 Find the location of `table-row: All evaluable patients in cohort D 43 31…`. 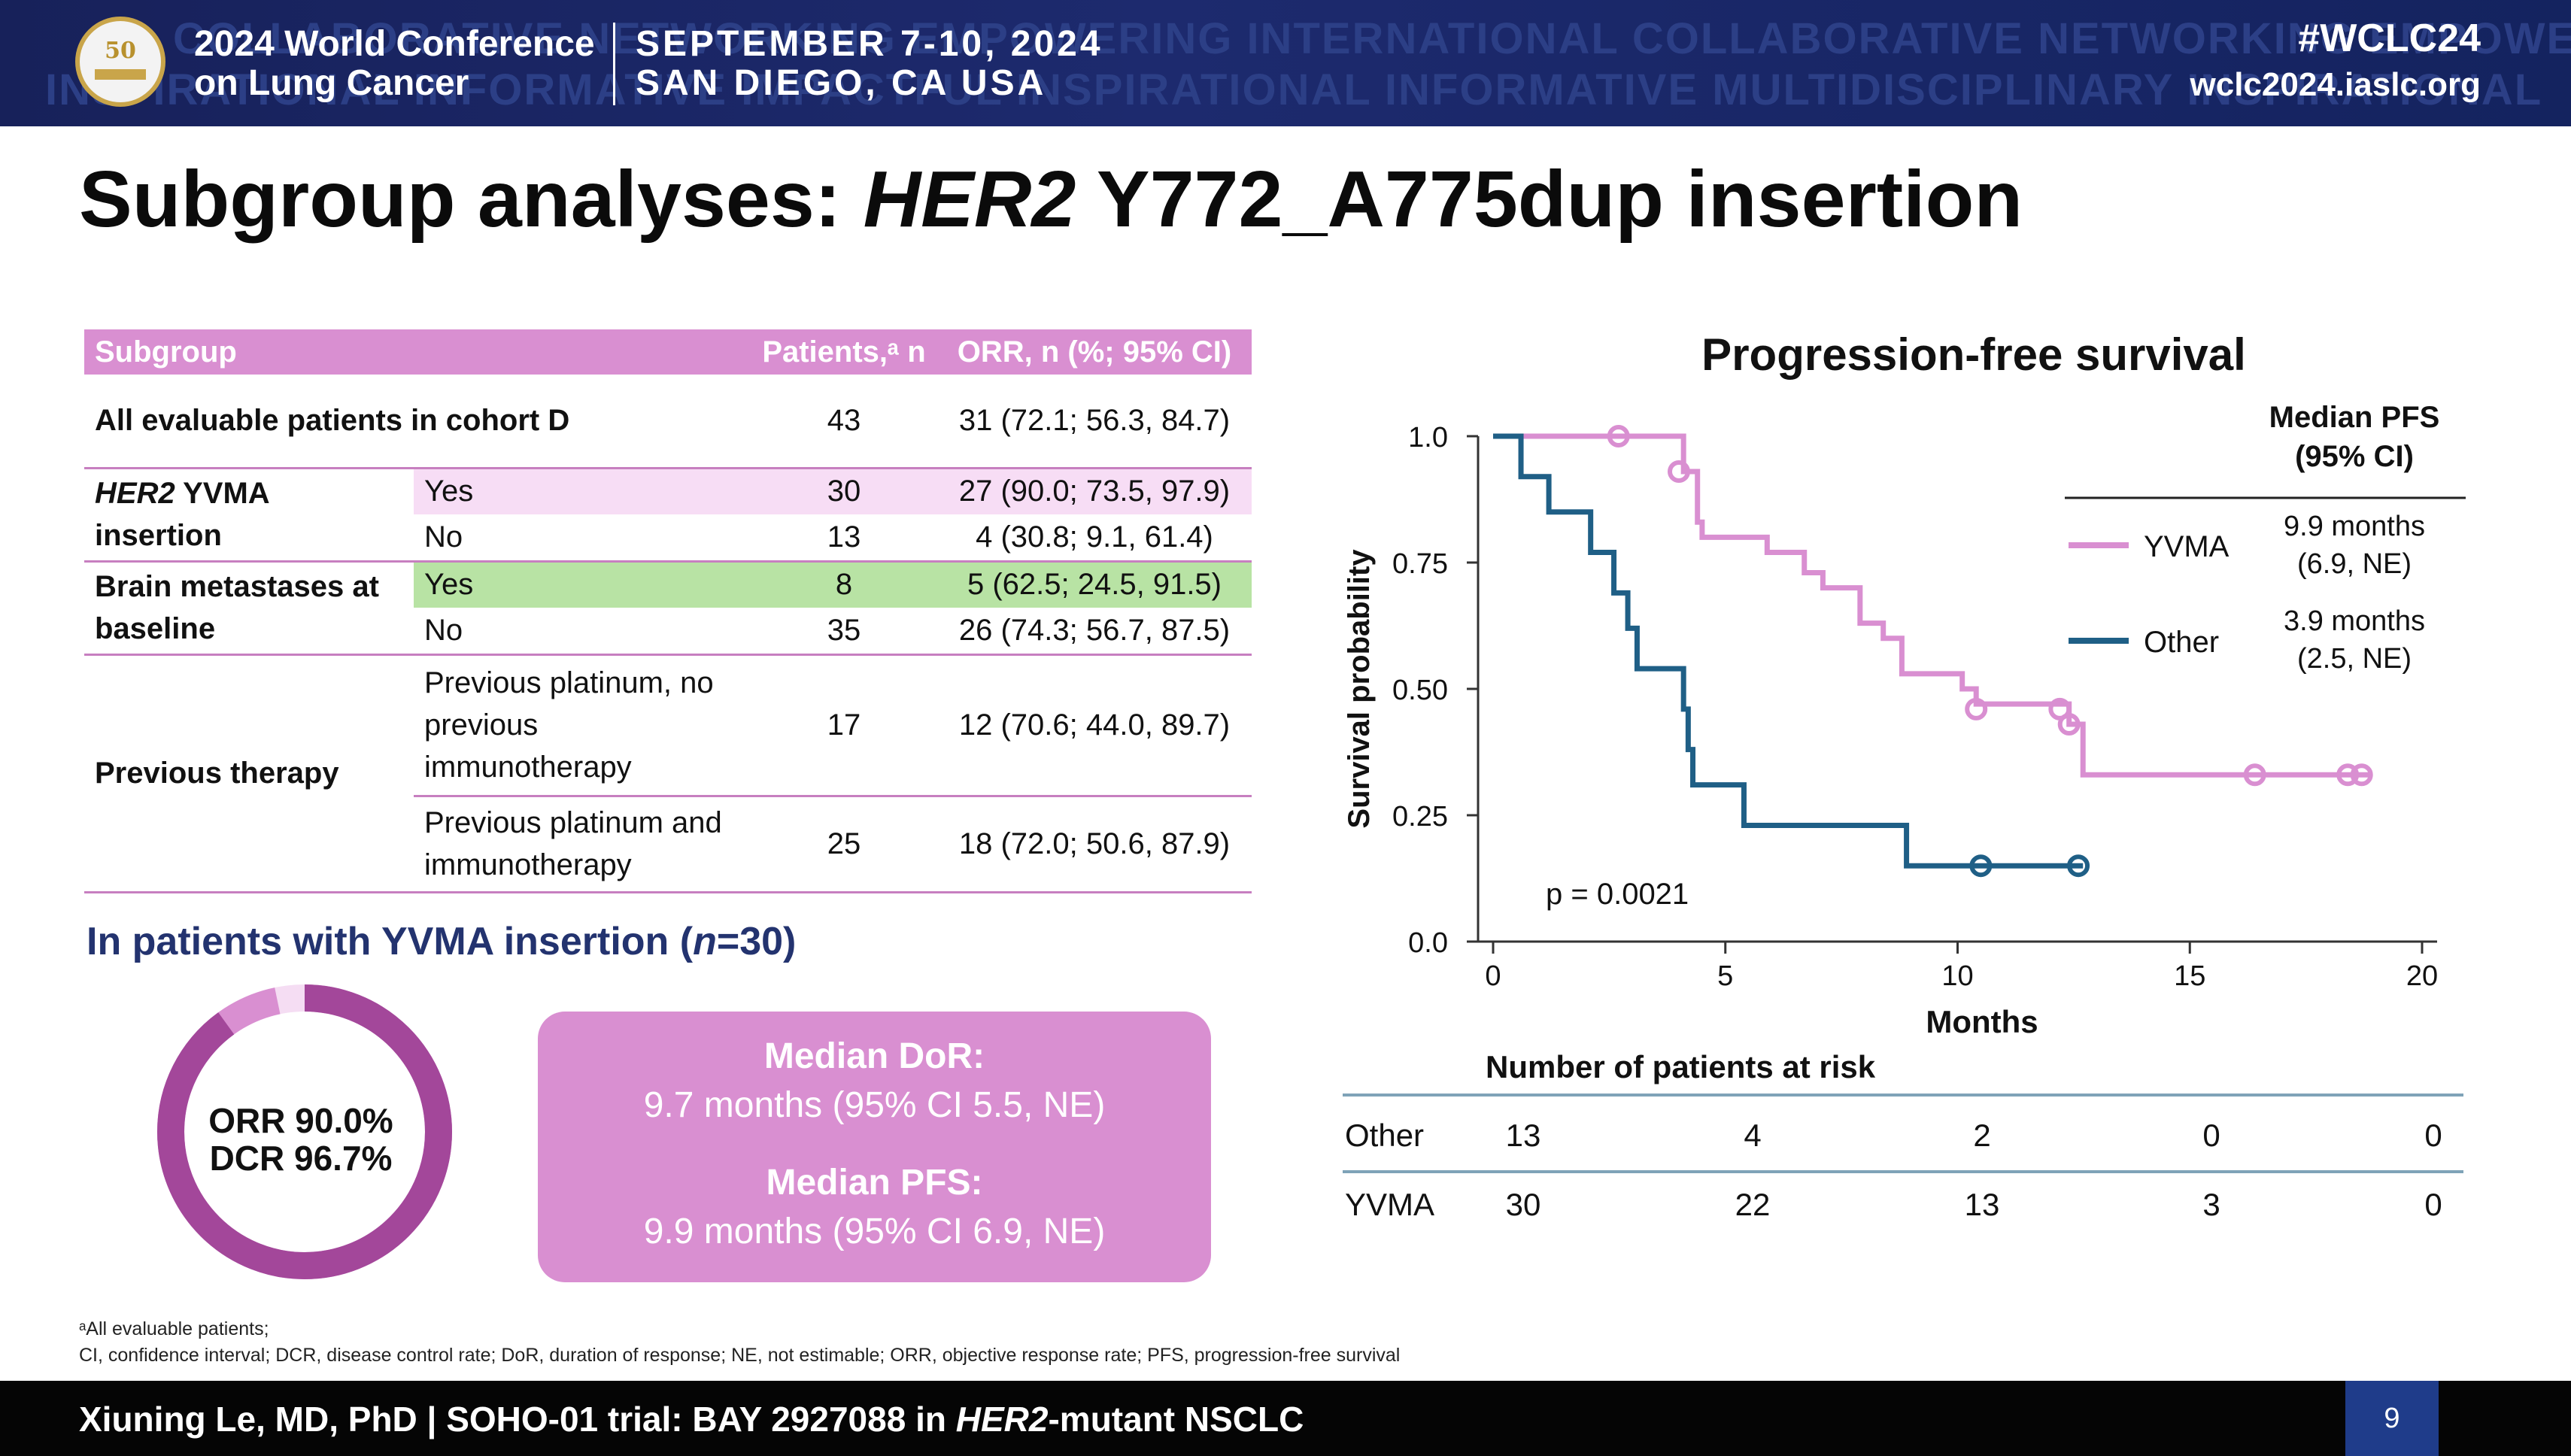

table-row: All evaluable patients in cohort D 43 31… is located at coordinates (668, 422).